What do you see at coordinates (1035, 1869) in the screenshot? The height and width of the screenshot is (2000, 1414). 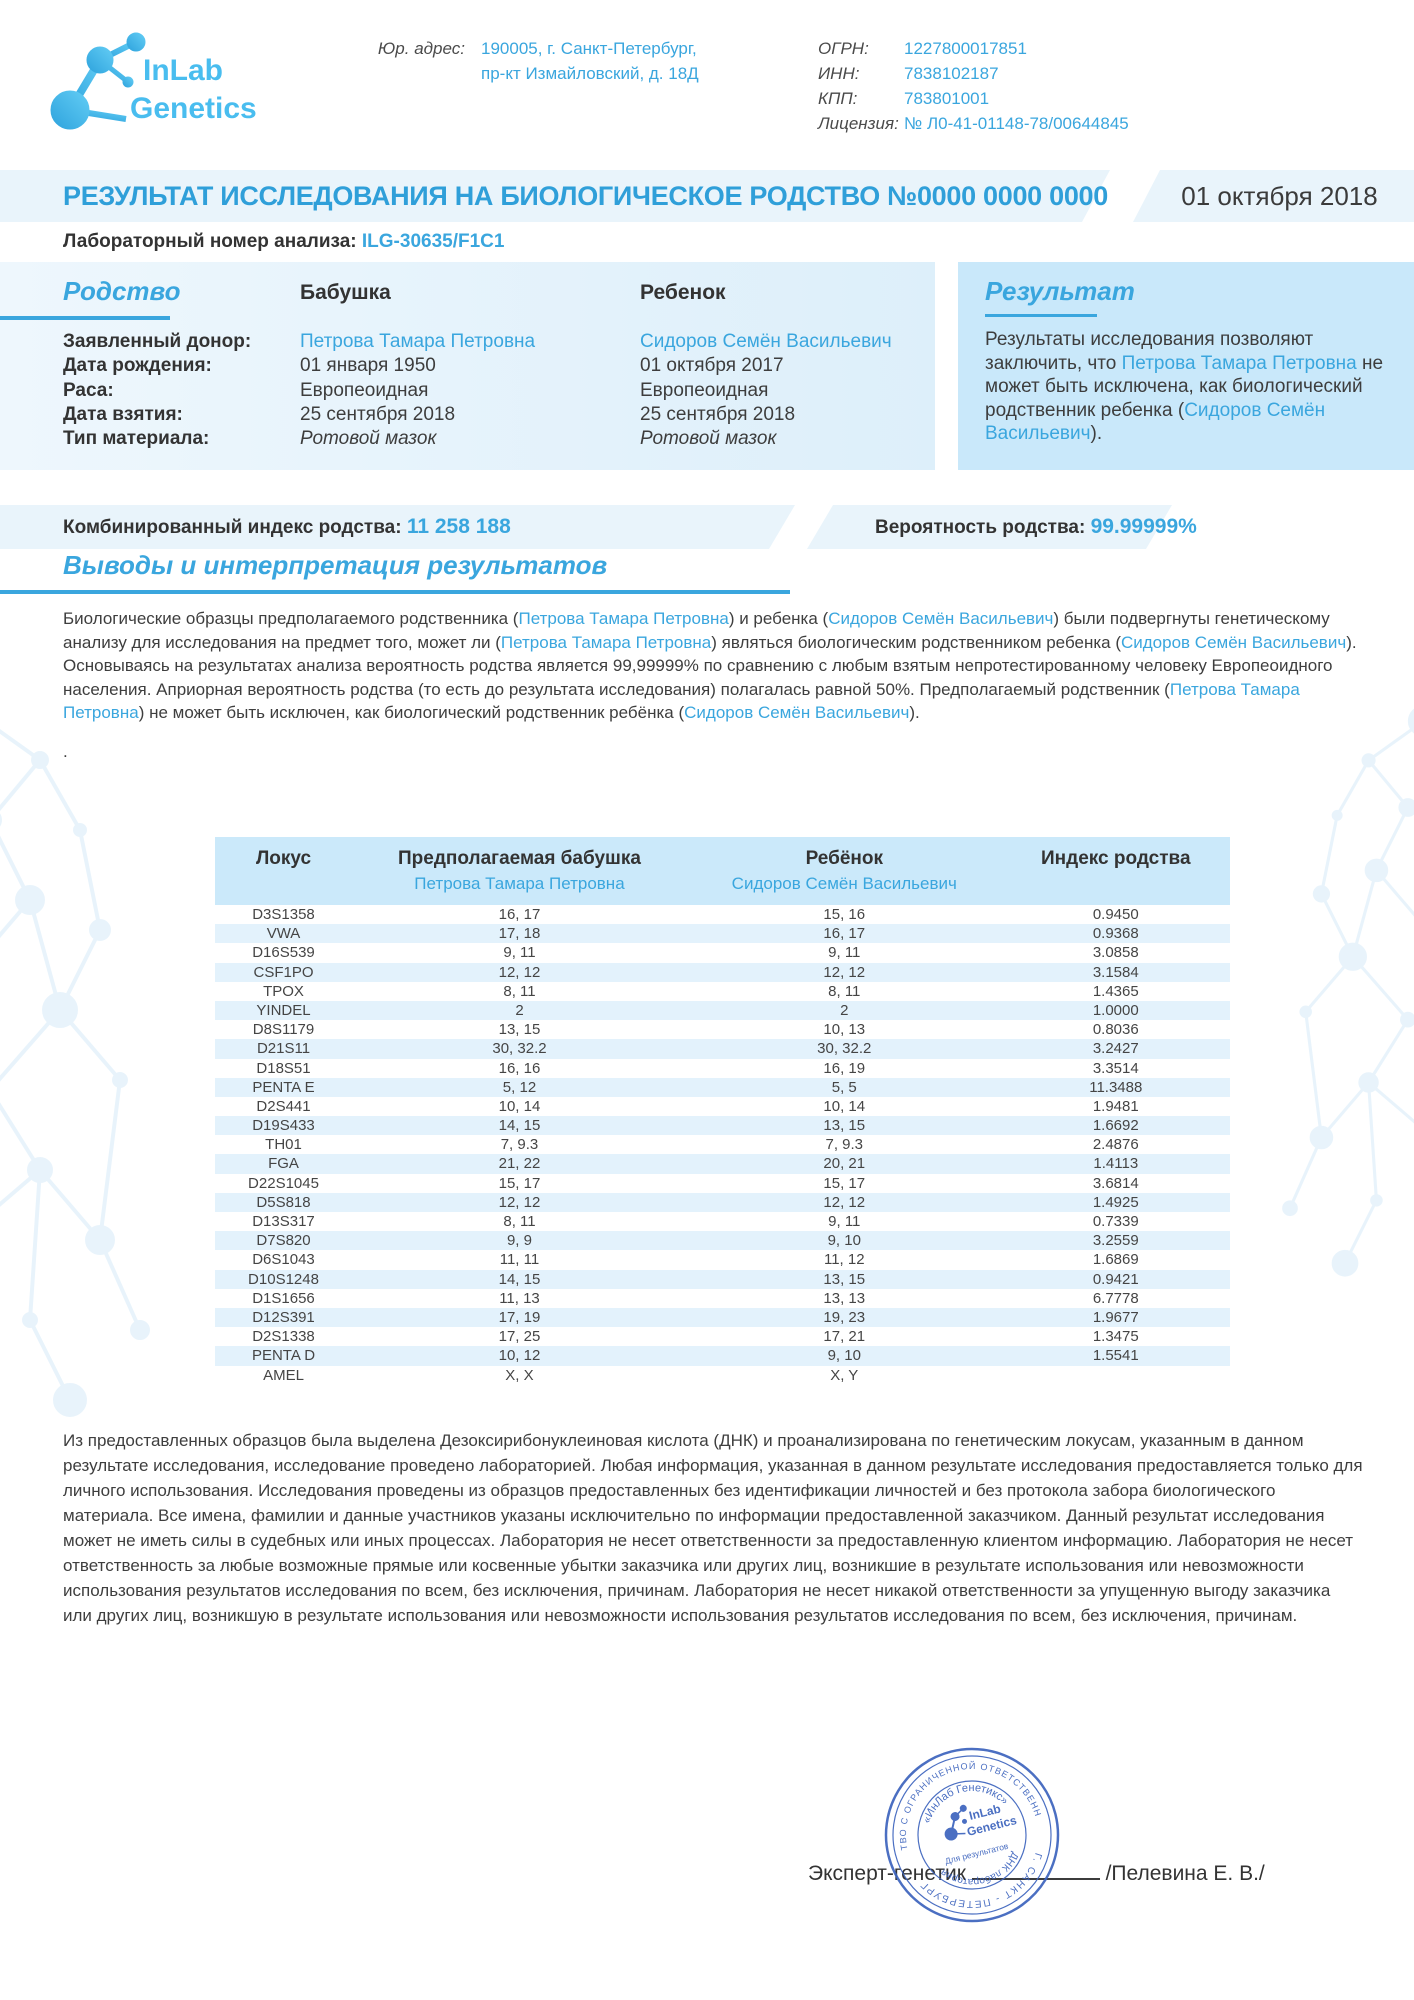 I see `signature-line` at bounding box center [1035, 1869].